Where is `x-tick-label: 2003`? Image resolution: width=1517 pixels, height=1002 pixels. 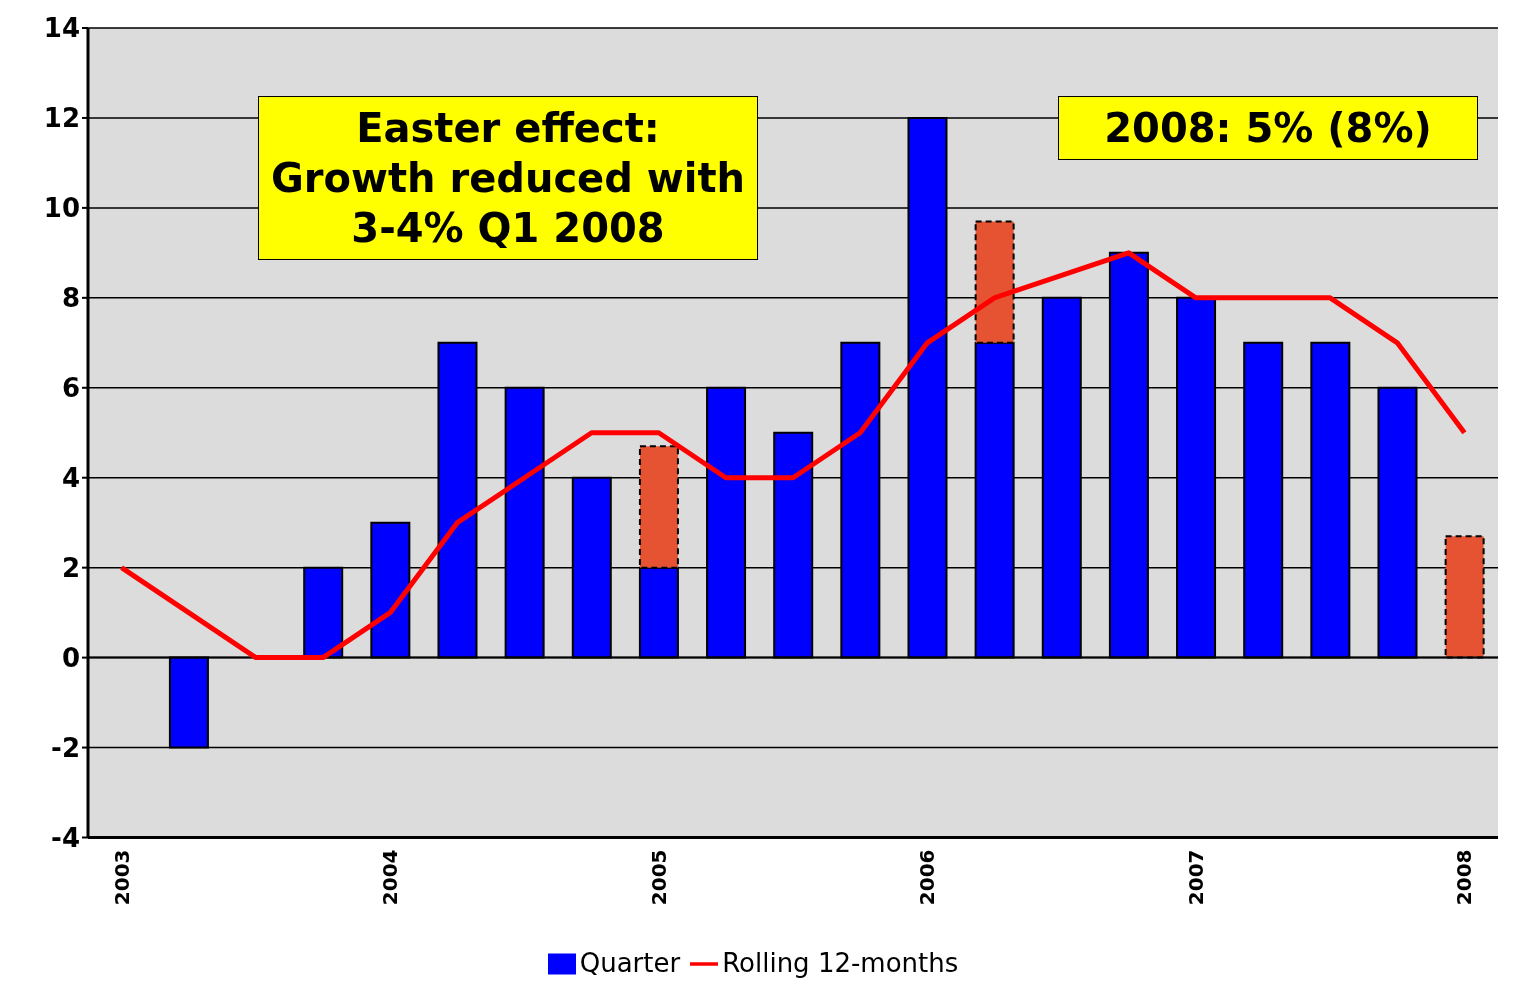 x-tick-label: 2003 is located at coordinates (121, 877).